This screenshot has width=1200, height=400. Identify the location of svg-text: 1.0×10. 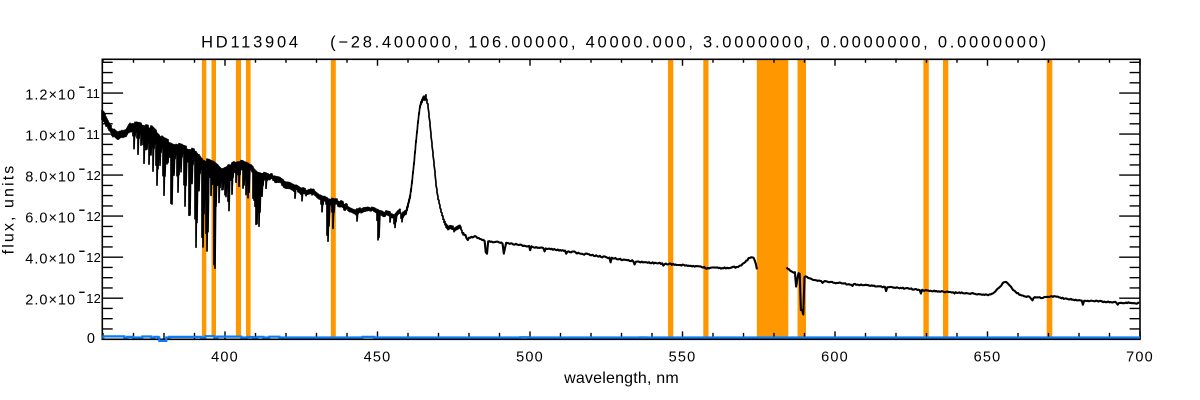
(50, 136).